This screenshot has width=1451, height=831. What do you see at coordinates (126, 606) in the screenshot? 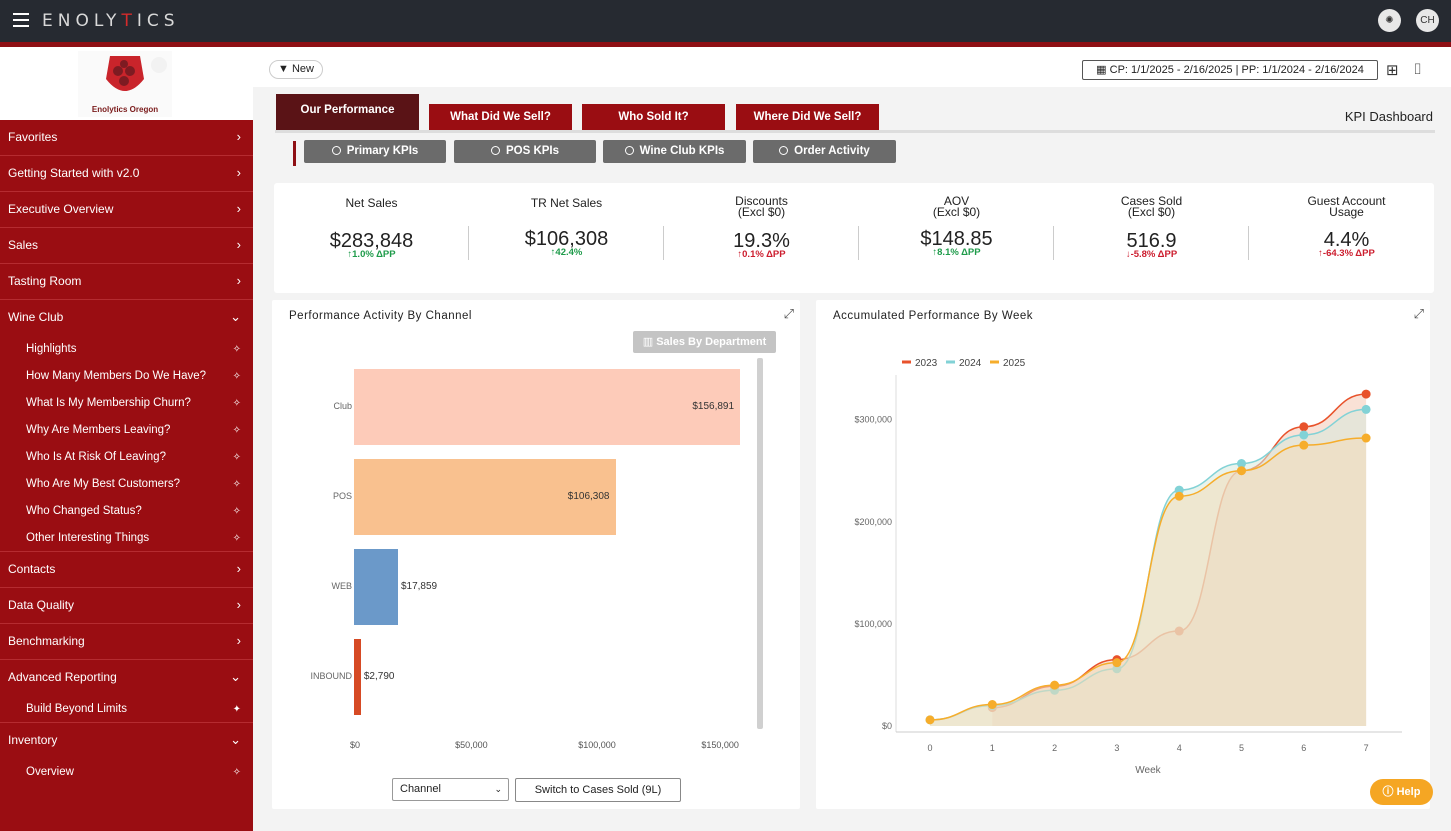
I see `sidebar-item-data-quality: Data Quality ›` at bounding box center [126, 606].